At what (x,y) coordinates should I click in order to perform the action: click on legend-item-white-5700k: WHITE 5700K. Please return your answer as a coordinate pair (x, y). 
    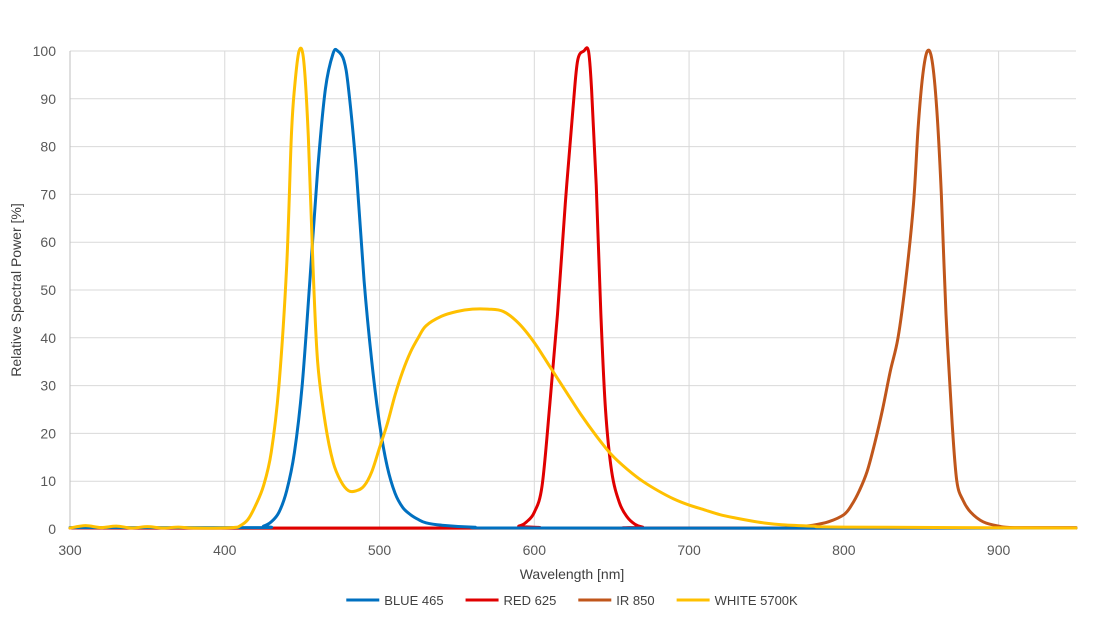
    Looking at the image, I should click on (737, 600).